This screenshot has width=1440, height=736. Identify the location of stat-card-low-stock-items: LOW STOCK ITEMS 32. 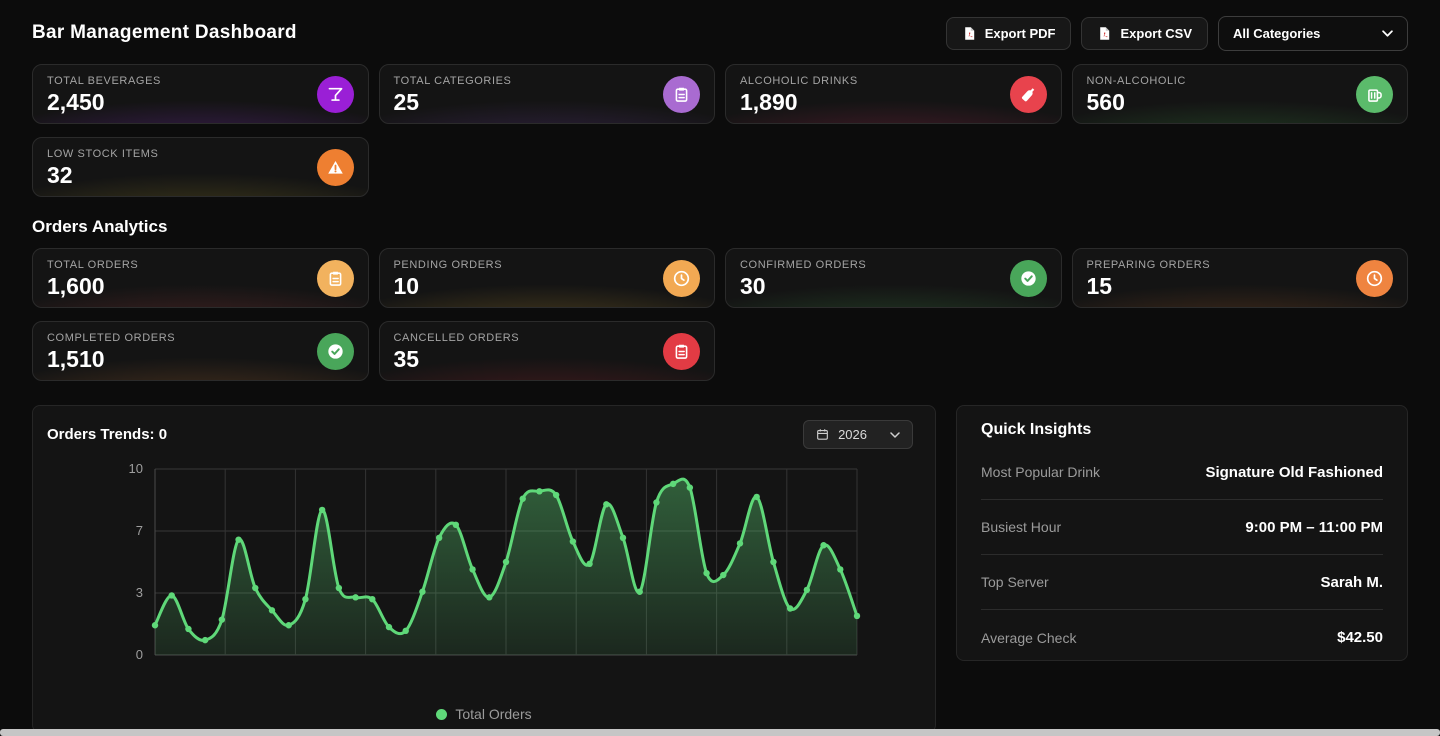
(200, 167).